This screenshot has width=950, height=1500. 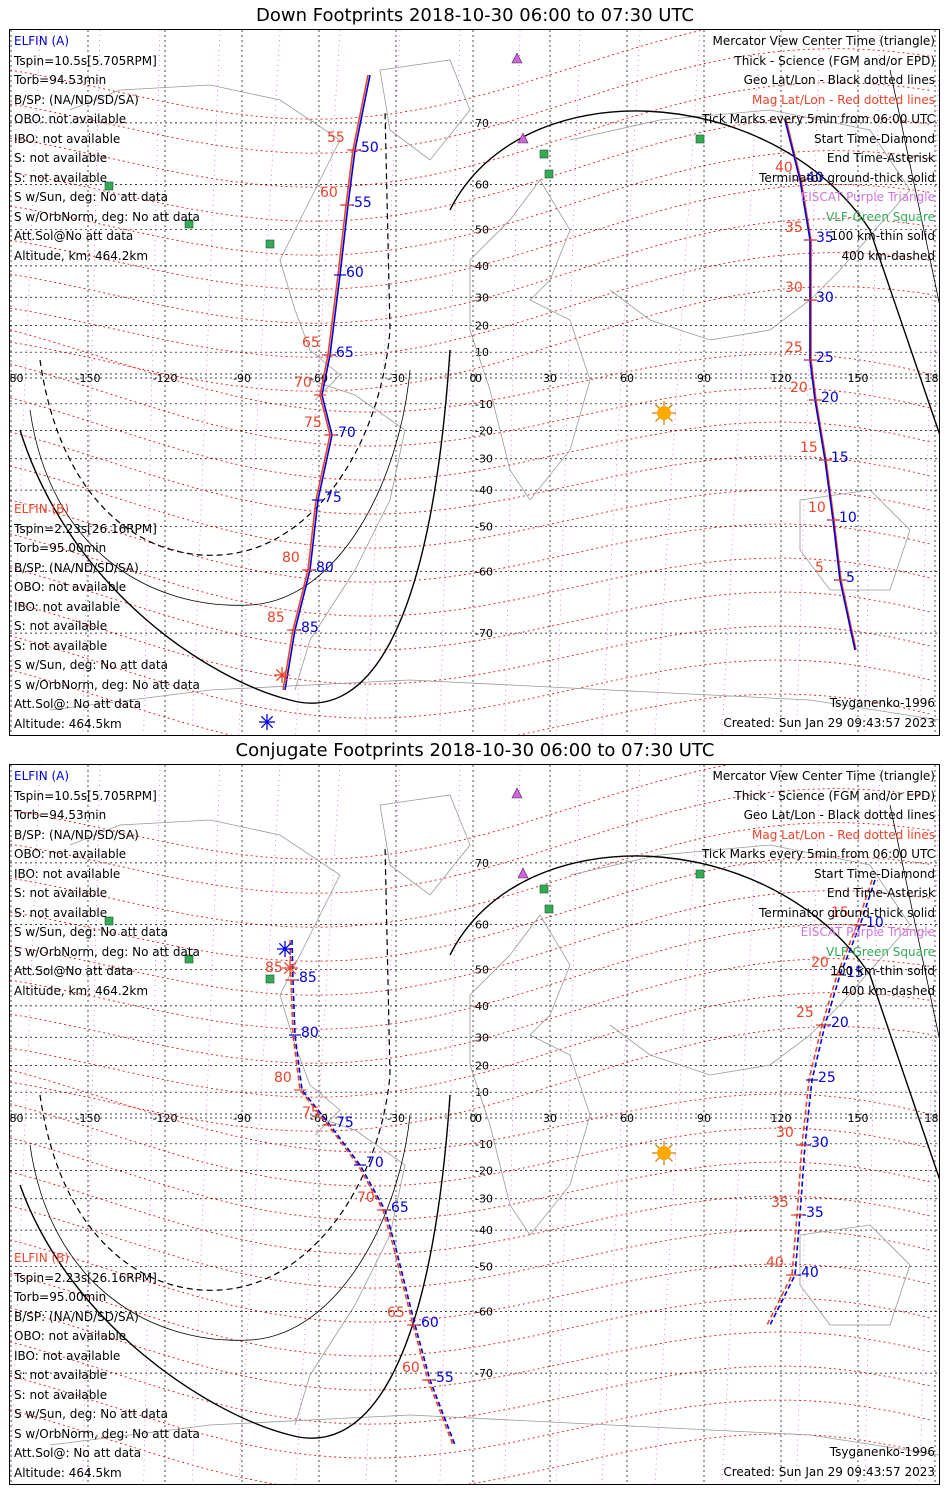 I want to click on lat-label: 10, so click(x=482, y=352).